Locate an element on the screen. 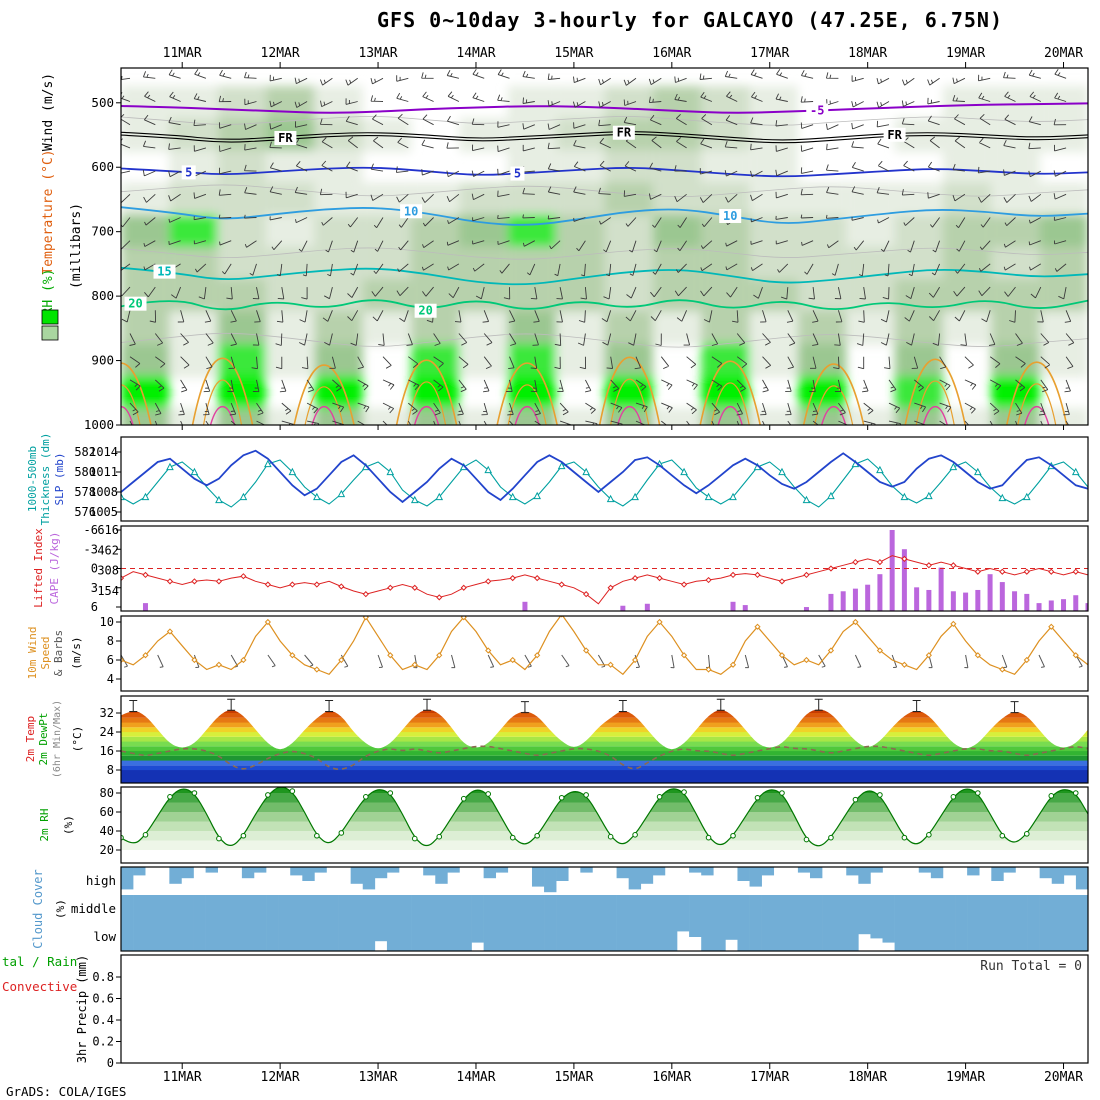  rh-tick: 80 is located at coordinates (107, 793).